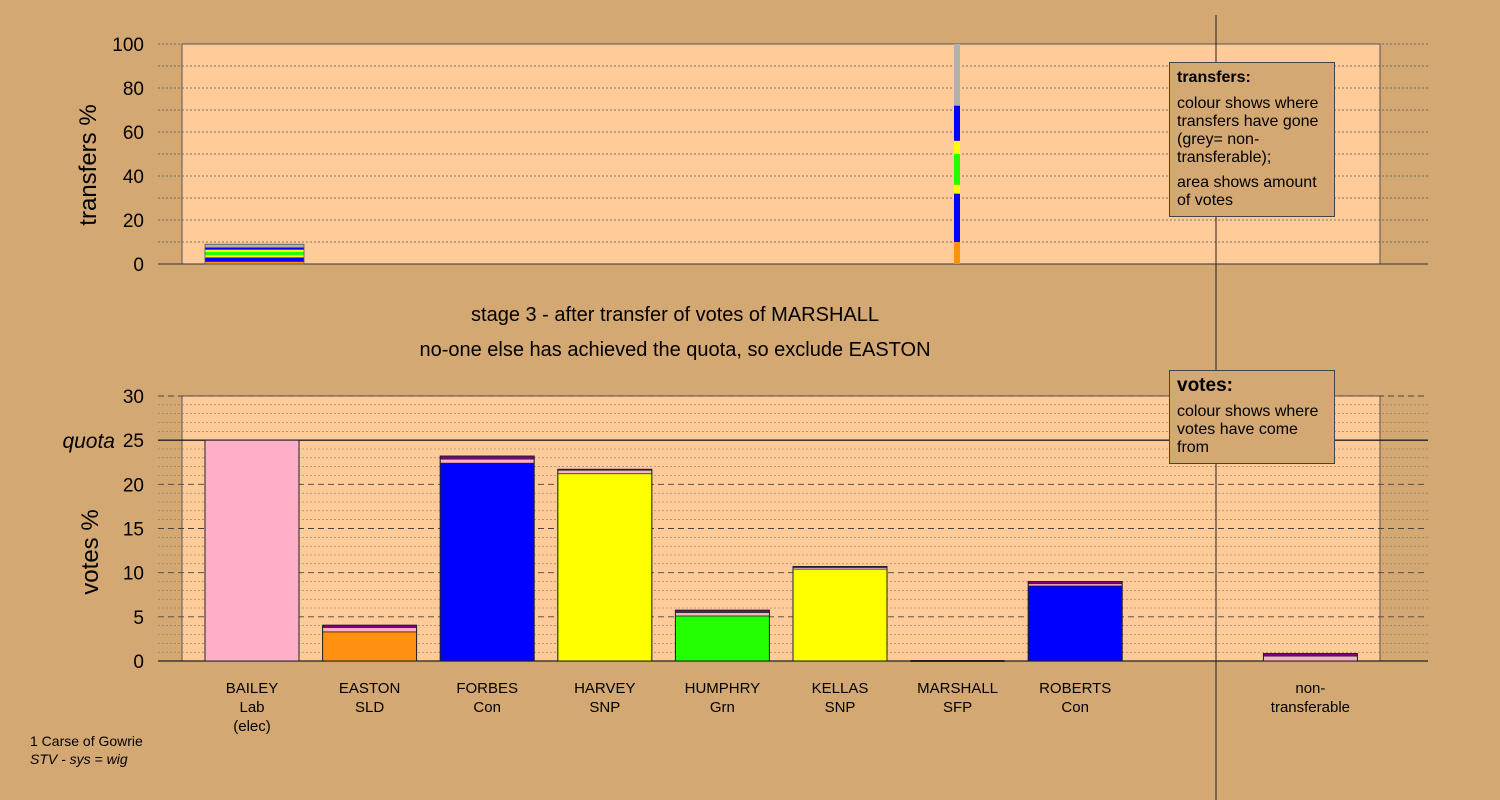  I want to click on vote-segment-easton-from-lab, so click(369, 630).